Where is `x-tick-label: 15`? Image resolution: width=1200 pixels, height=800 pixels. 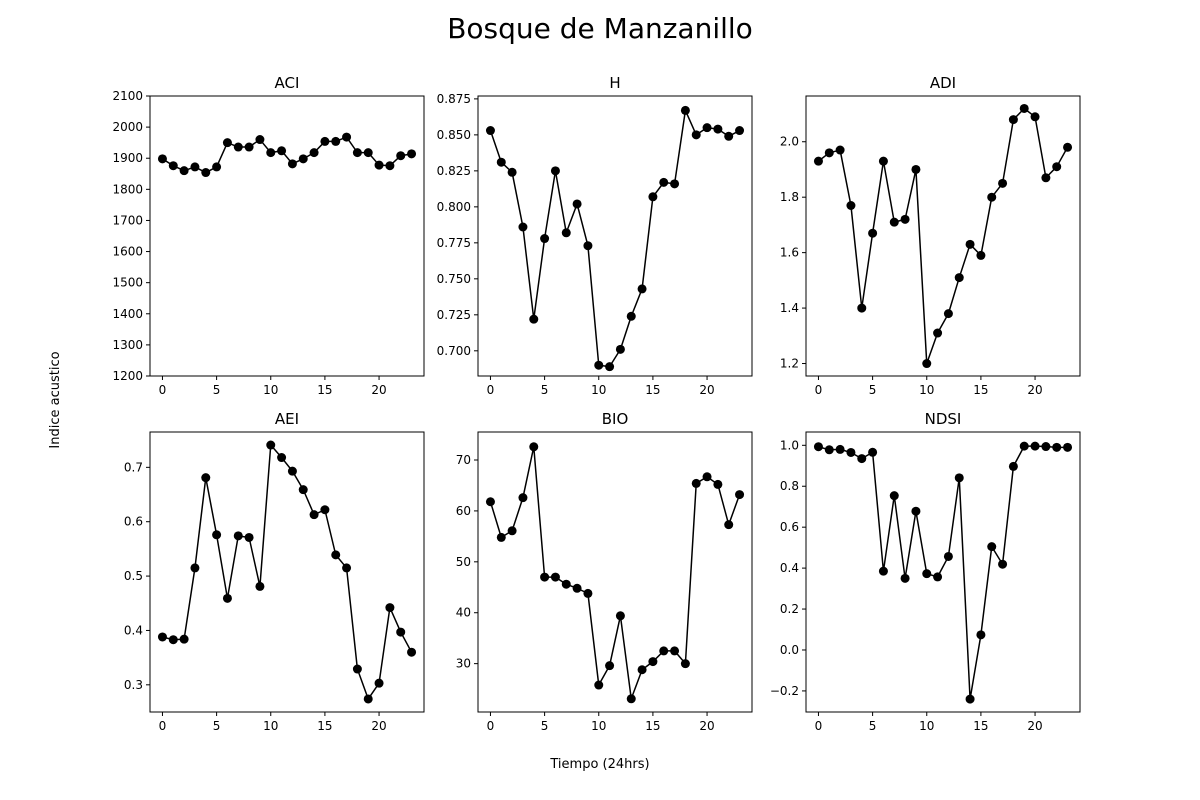 x-tick-label: 15 is located at coordinates (324, 390).